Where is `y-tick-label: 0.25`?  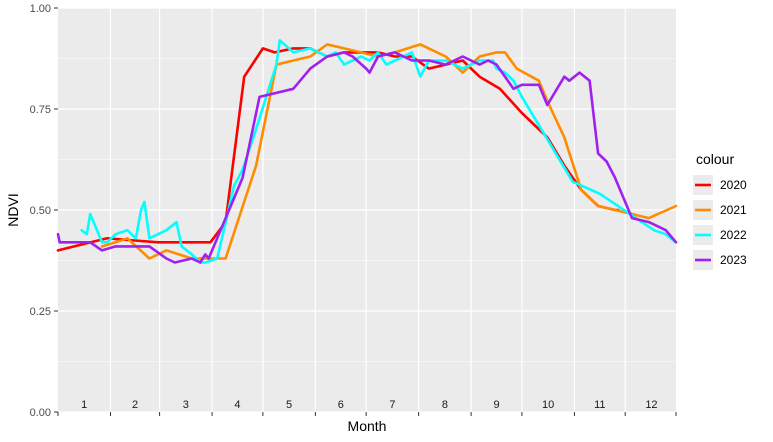
y-tick-label: 0.25 is located at coordinates (40, 312).